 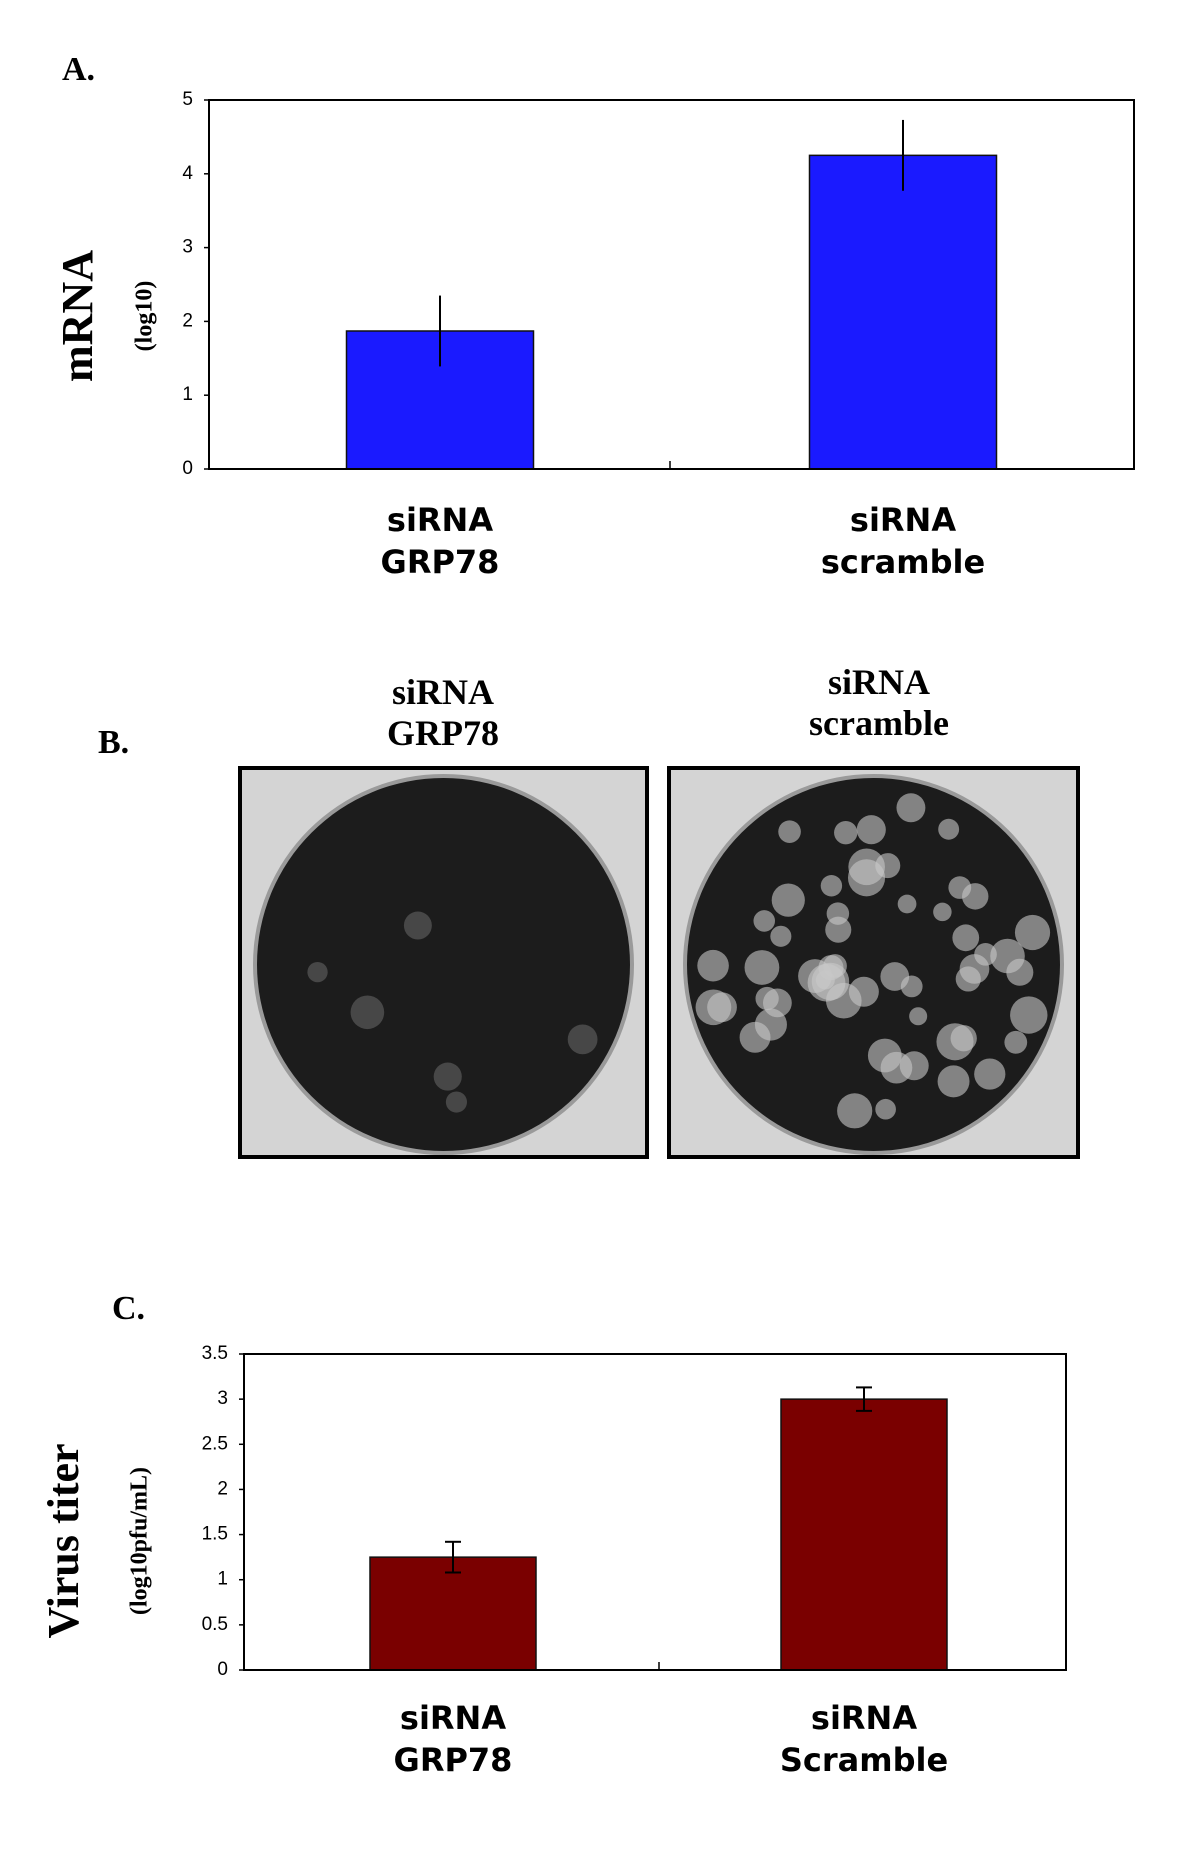 I want to click on y-tick-label: 5, so click(x=187, y=99).